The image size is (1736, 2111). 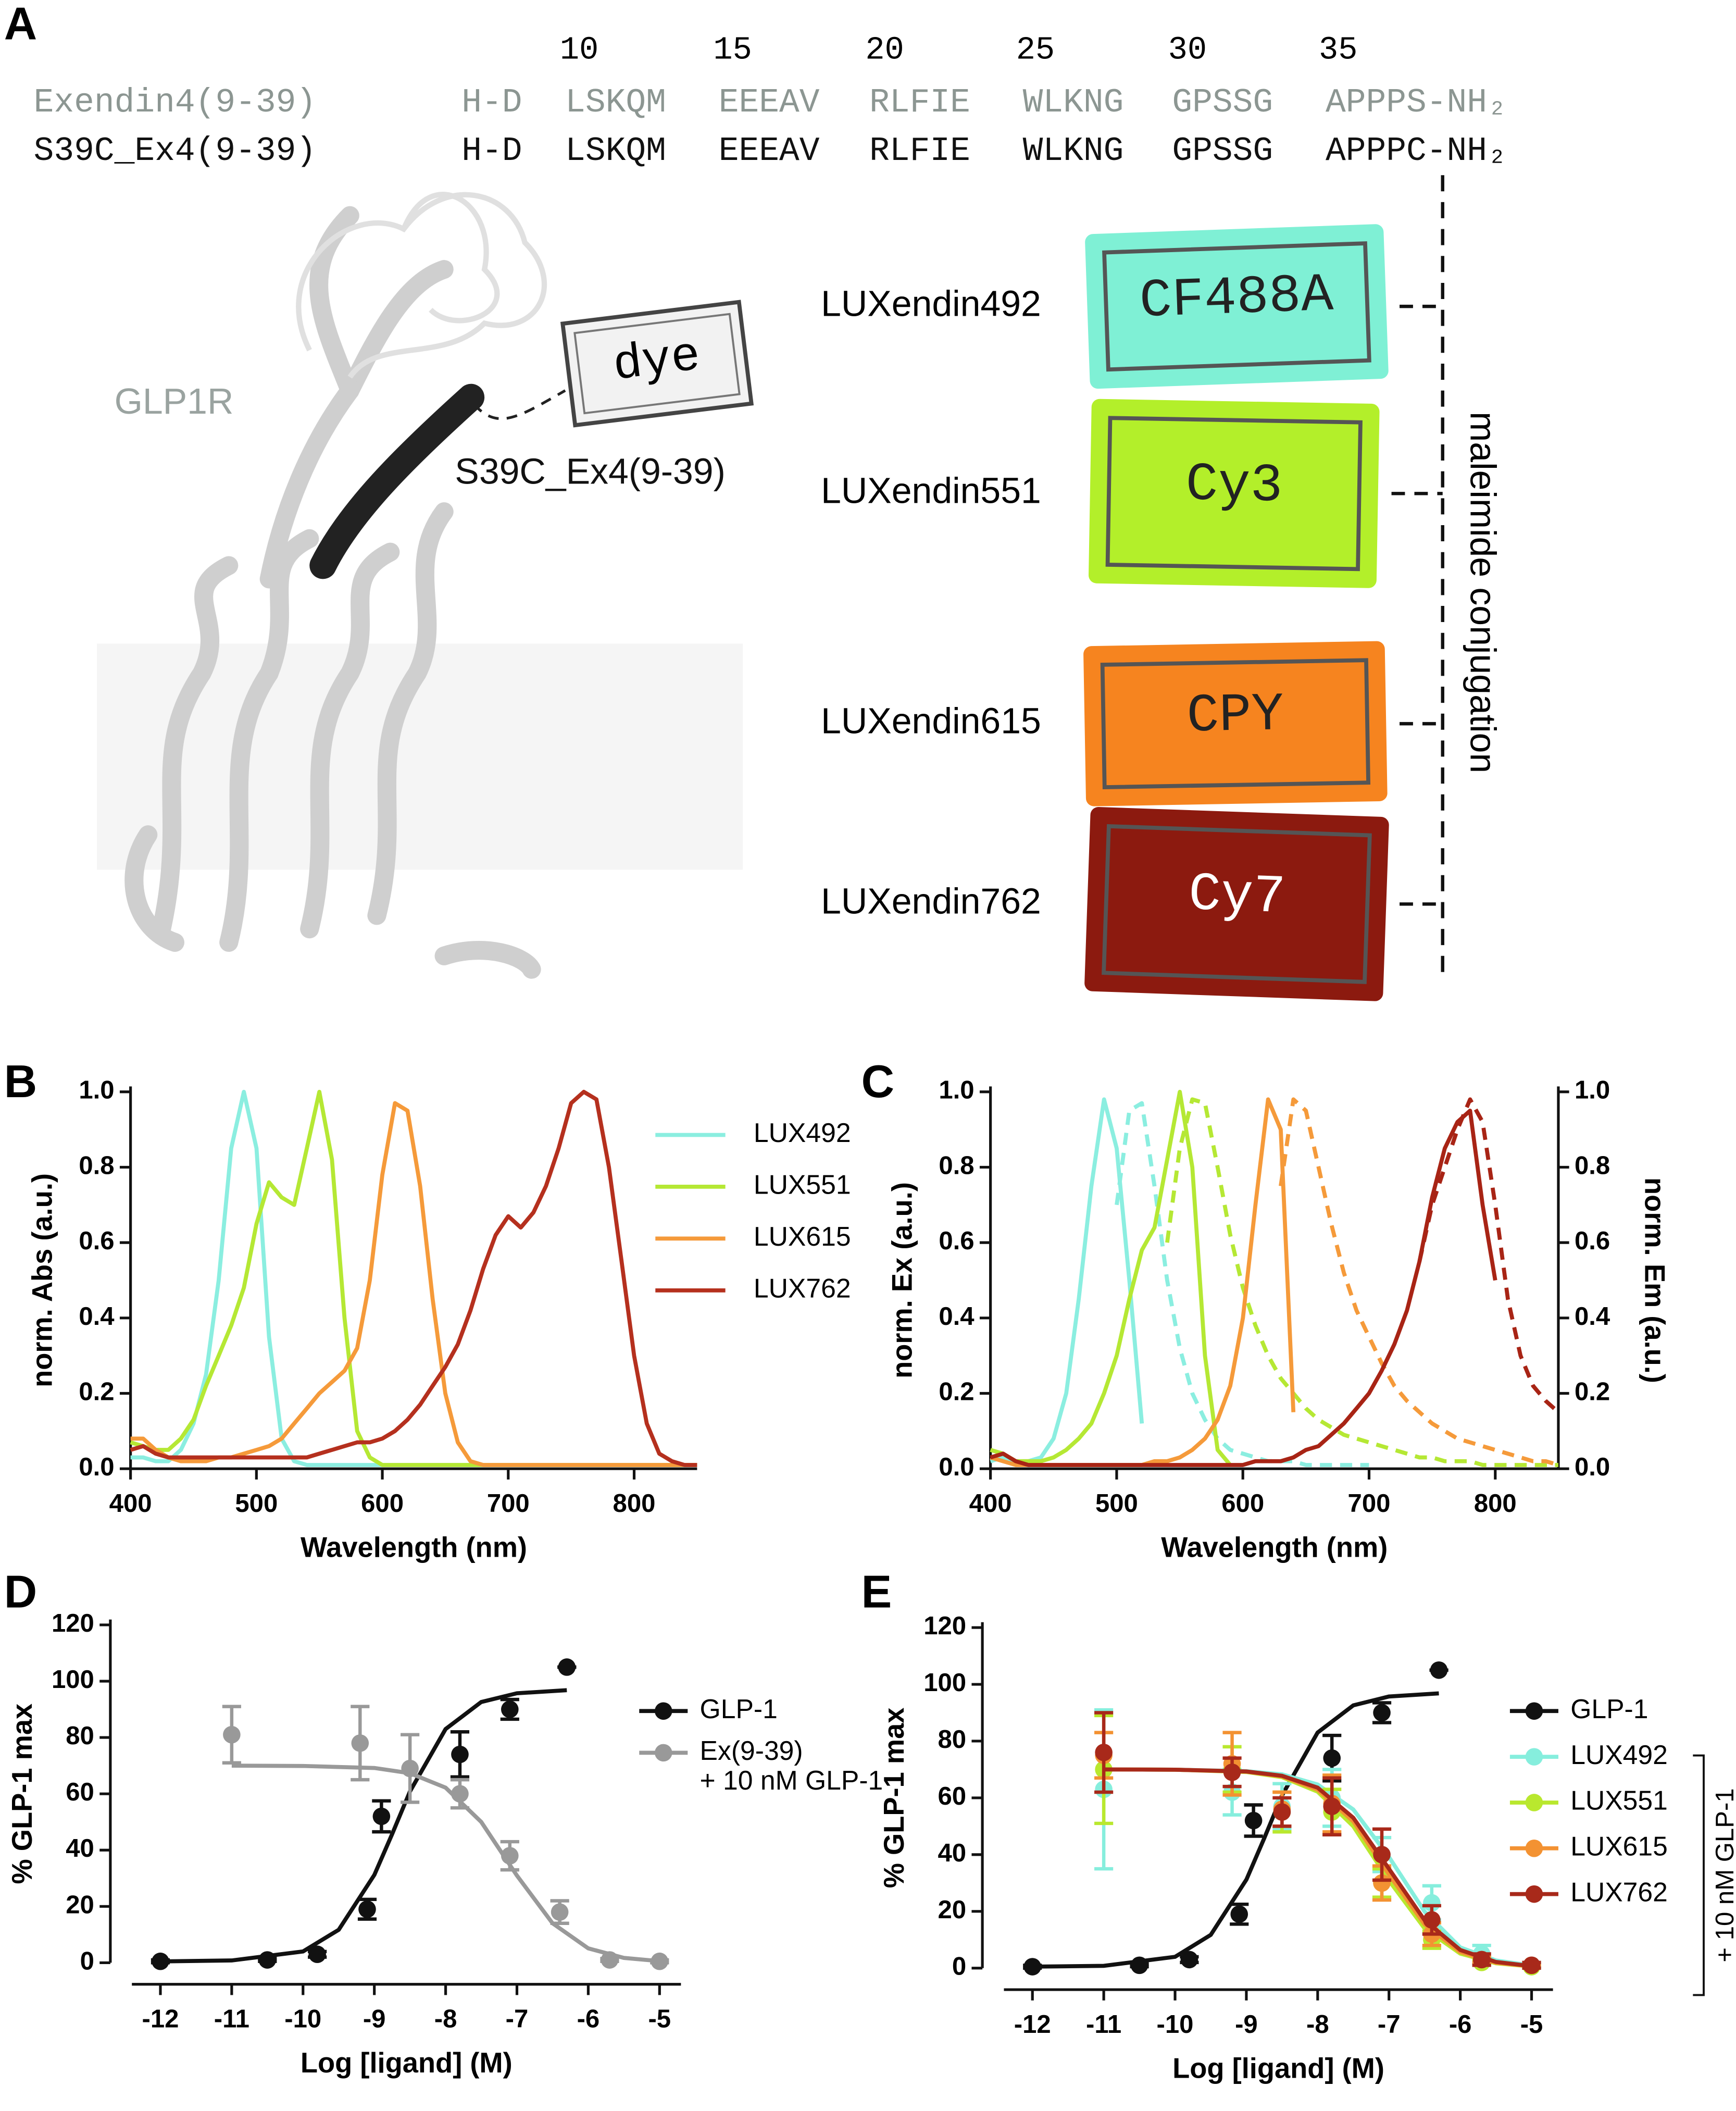 I want to click on conjugate-box: CPY, so click(x=1236, y=723).